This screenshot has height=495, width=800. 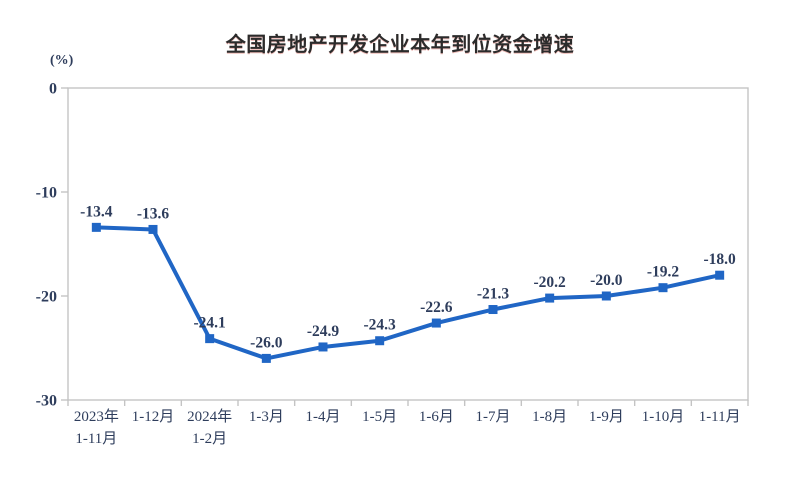 I want to click on data-point-label: -20.2, so click(x=550, y=282).